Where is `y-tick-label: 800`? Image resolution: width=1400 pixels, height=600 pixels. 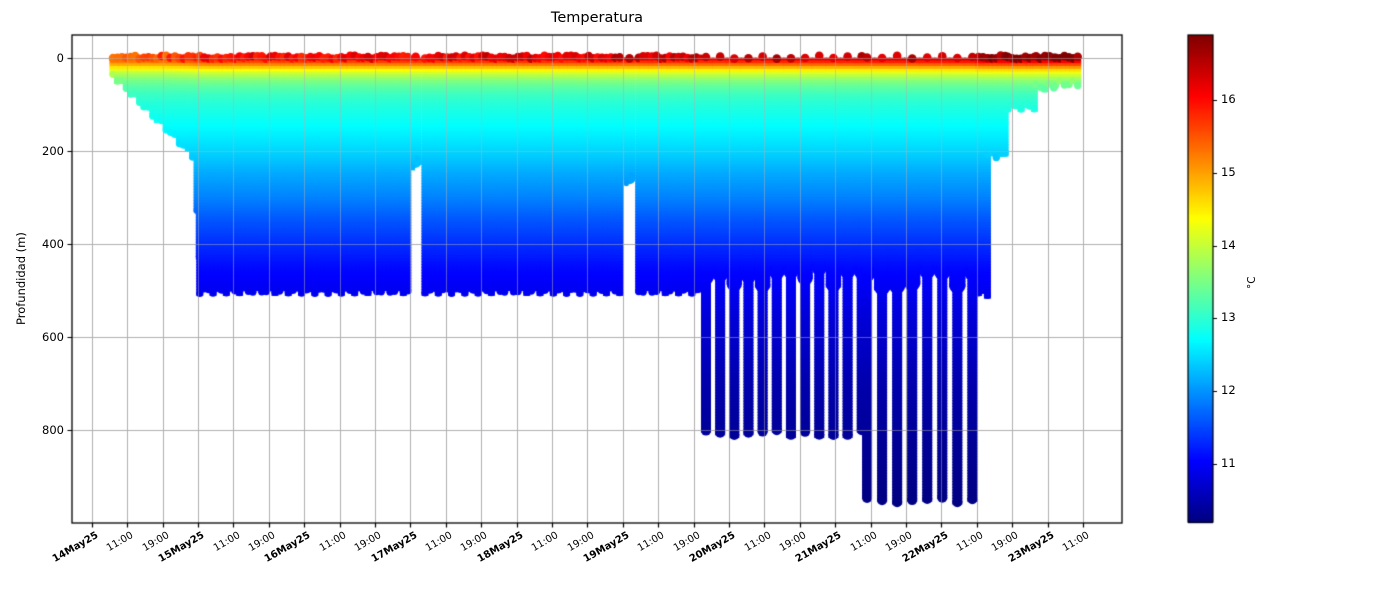 y-tick-label: 800 is located at coordinates (53, 429).